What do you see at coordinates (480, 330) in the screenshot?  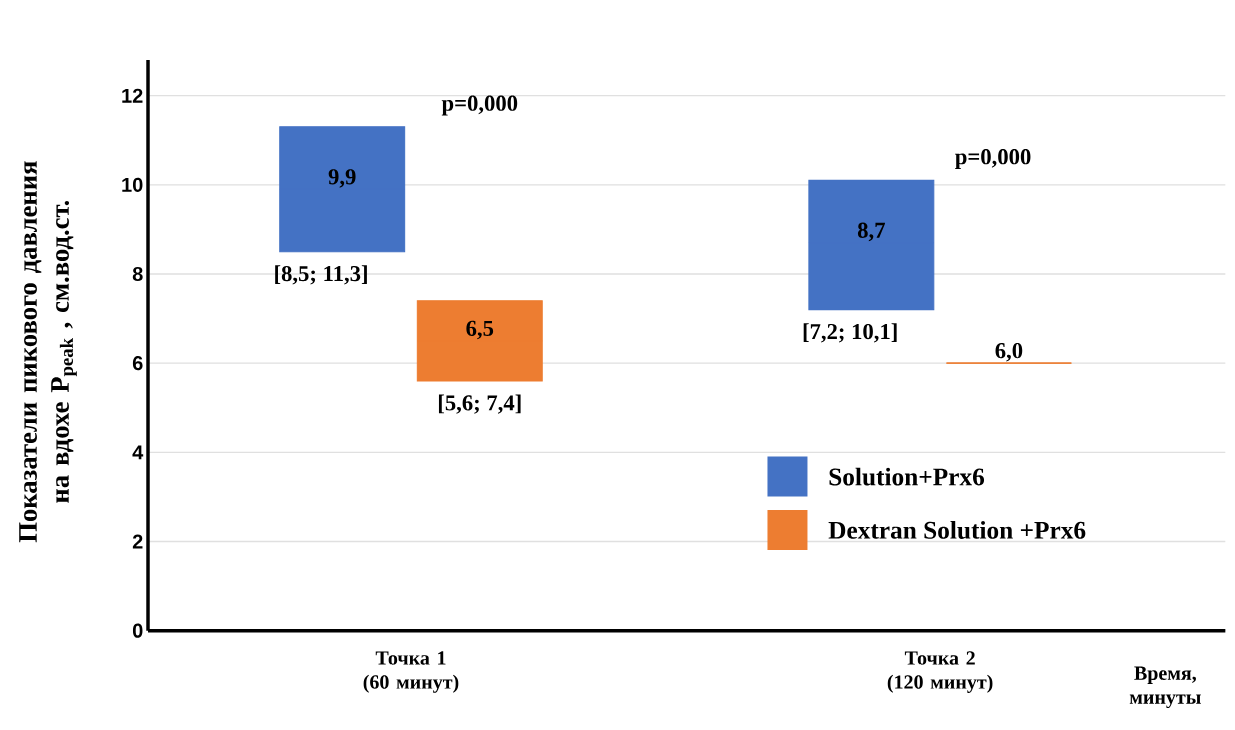 I see `annotation: 6,5` at bounding box center [480, 330].